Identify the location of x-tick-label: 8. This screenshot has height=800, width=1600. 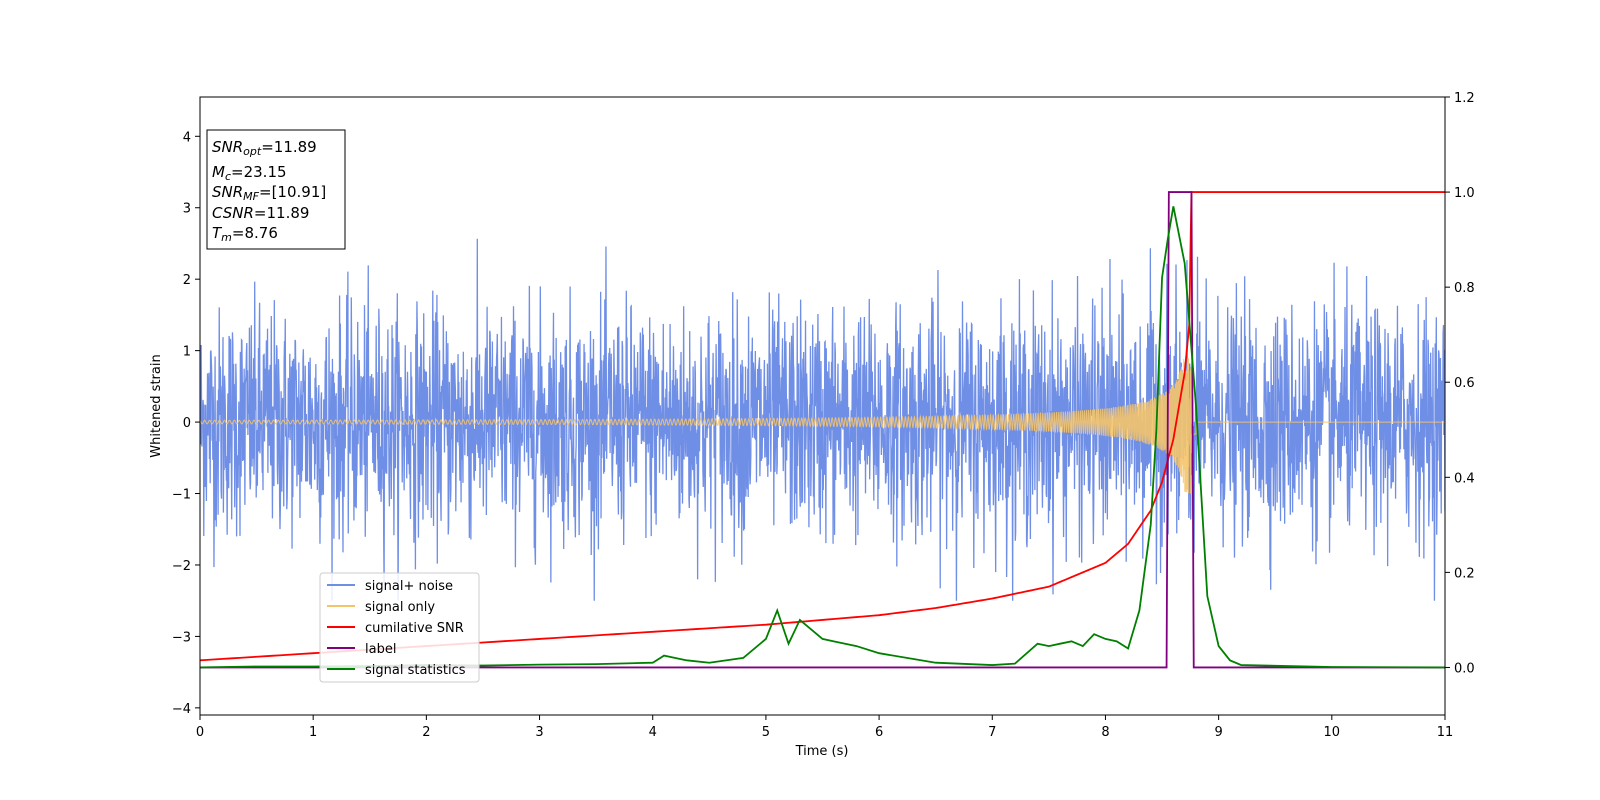
(1105, 732).